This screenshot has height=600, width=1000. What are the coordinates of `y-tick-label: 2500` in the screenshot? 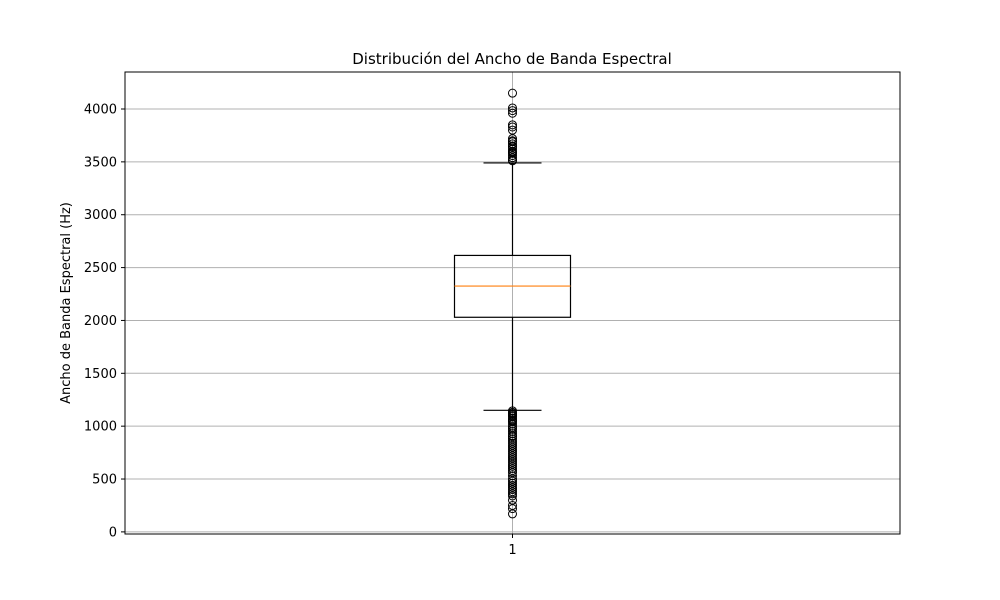 It's located at (100, 268).